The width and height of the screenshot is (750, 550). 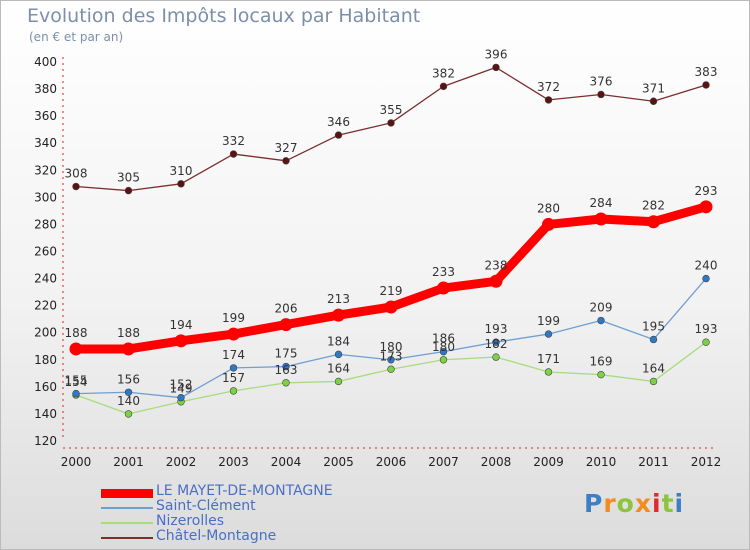 I want to click on y-tick-label: 300, so click(x=45, y=197).